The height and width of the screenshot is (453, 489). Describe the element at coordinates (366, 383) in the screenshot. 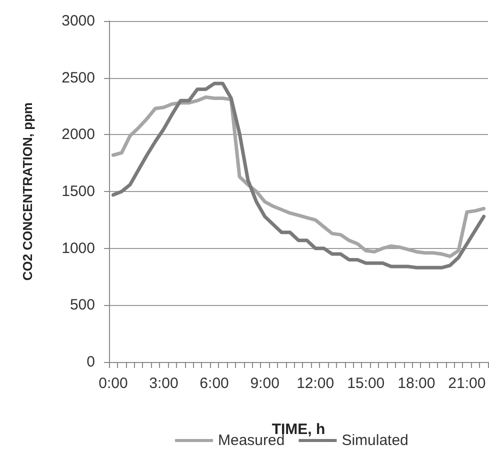

I see `x-tick-label: 15:00` at that location.